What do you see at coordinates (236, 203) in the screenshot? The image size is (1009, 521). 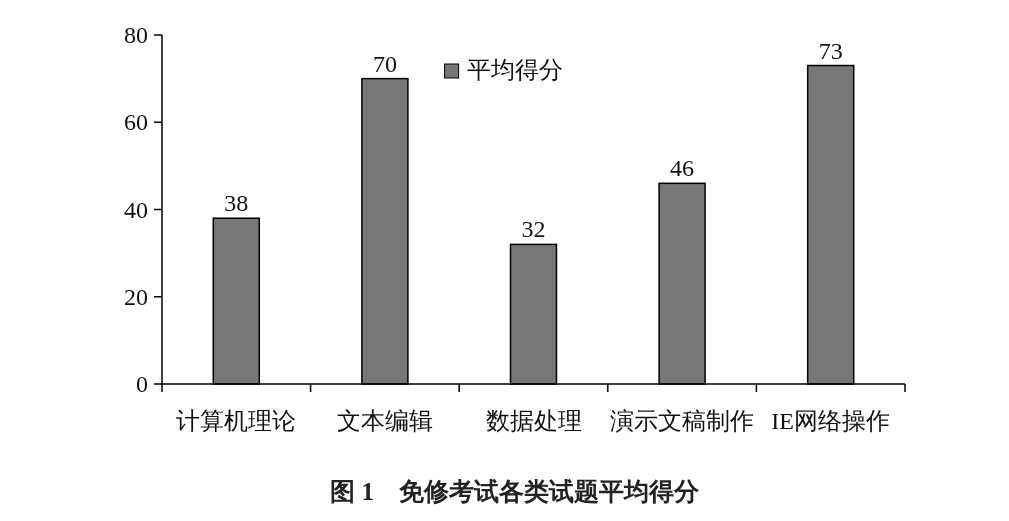 I see `data-label: 38` at bounding box center [236, 203].